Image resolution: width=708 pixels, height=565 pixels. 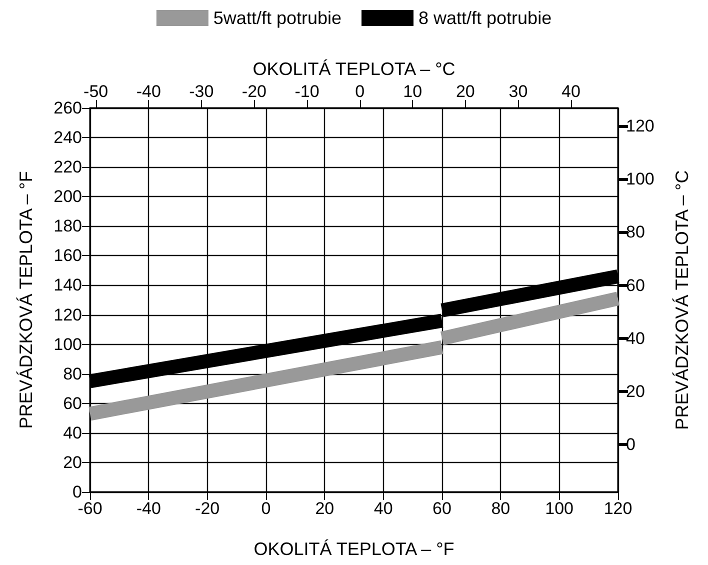 What do you see at coordinates (465, 91) in the screenshot?
I see `x2-tick-label: 20` at bounding box center [465, 91].